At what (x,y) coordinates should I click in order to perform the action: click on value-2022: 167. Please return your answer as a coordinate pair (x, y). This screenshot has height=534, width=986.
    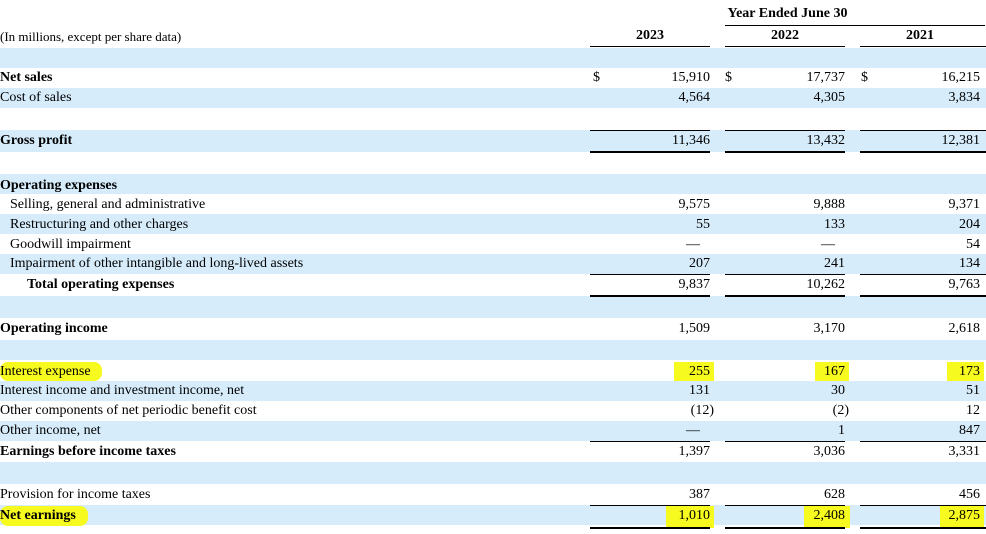
    Looking at the image, I should click on (834, 371).